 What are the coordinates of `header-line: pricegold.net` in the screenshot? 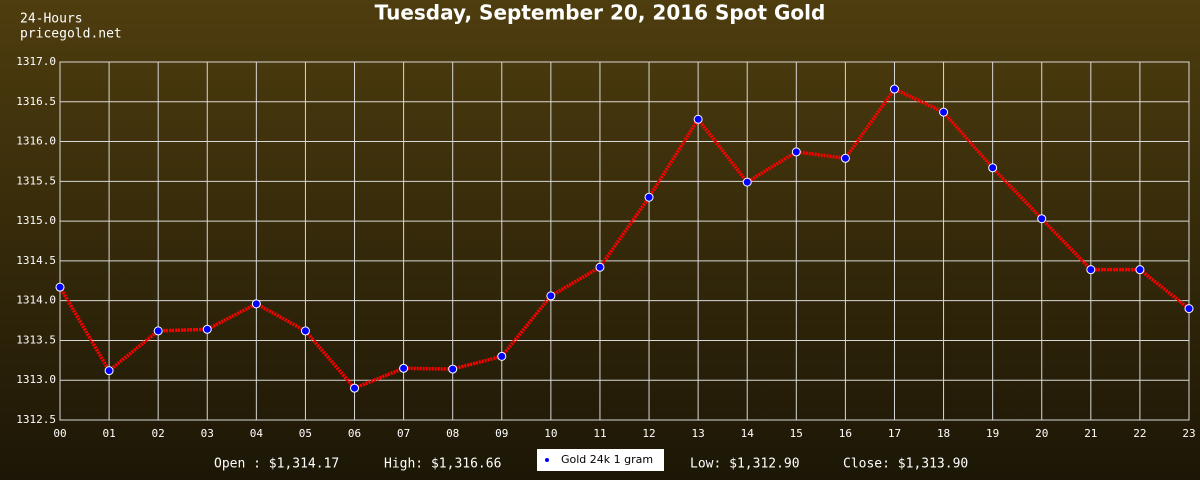 It's located at (71, 34).